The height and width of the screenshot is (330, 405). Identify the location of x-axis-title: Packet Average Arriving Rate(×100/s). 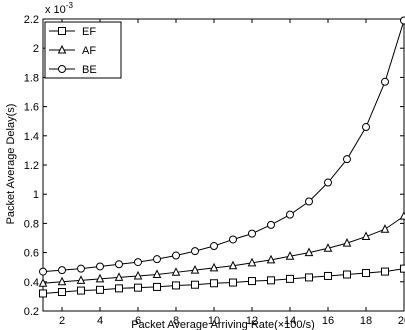
(223, 324).